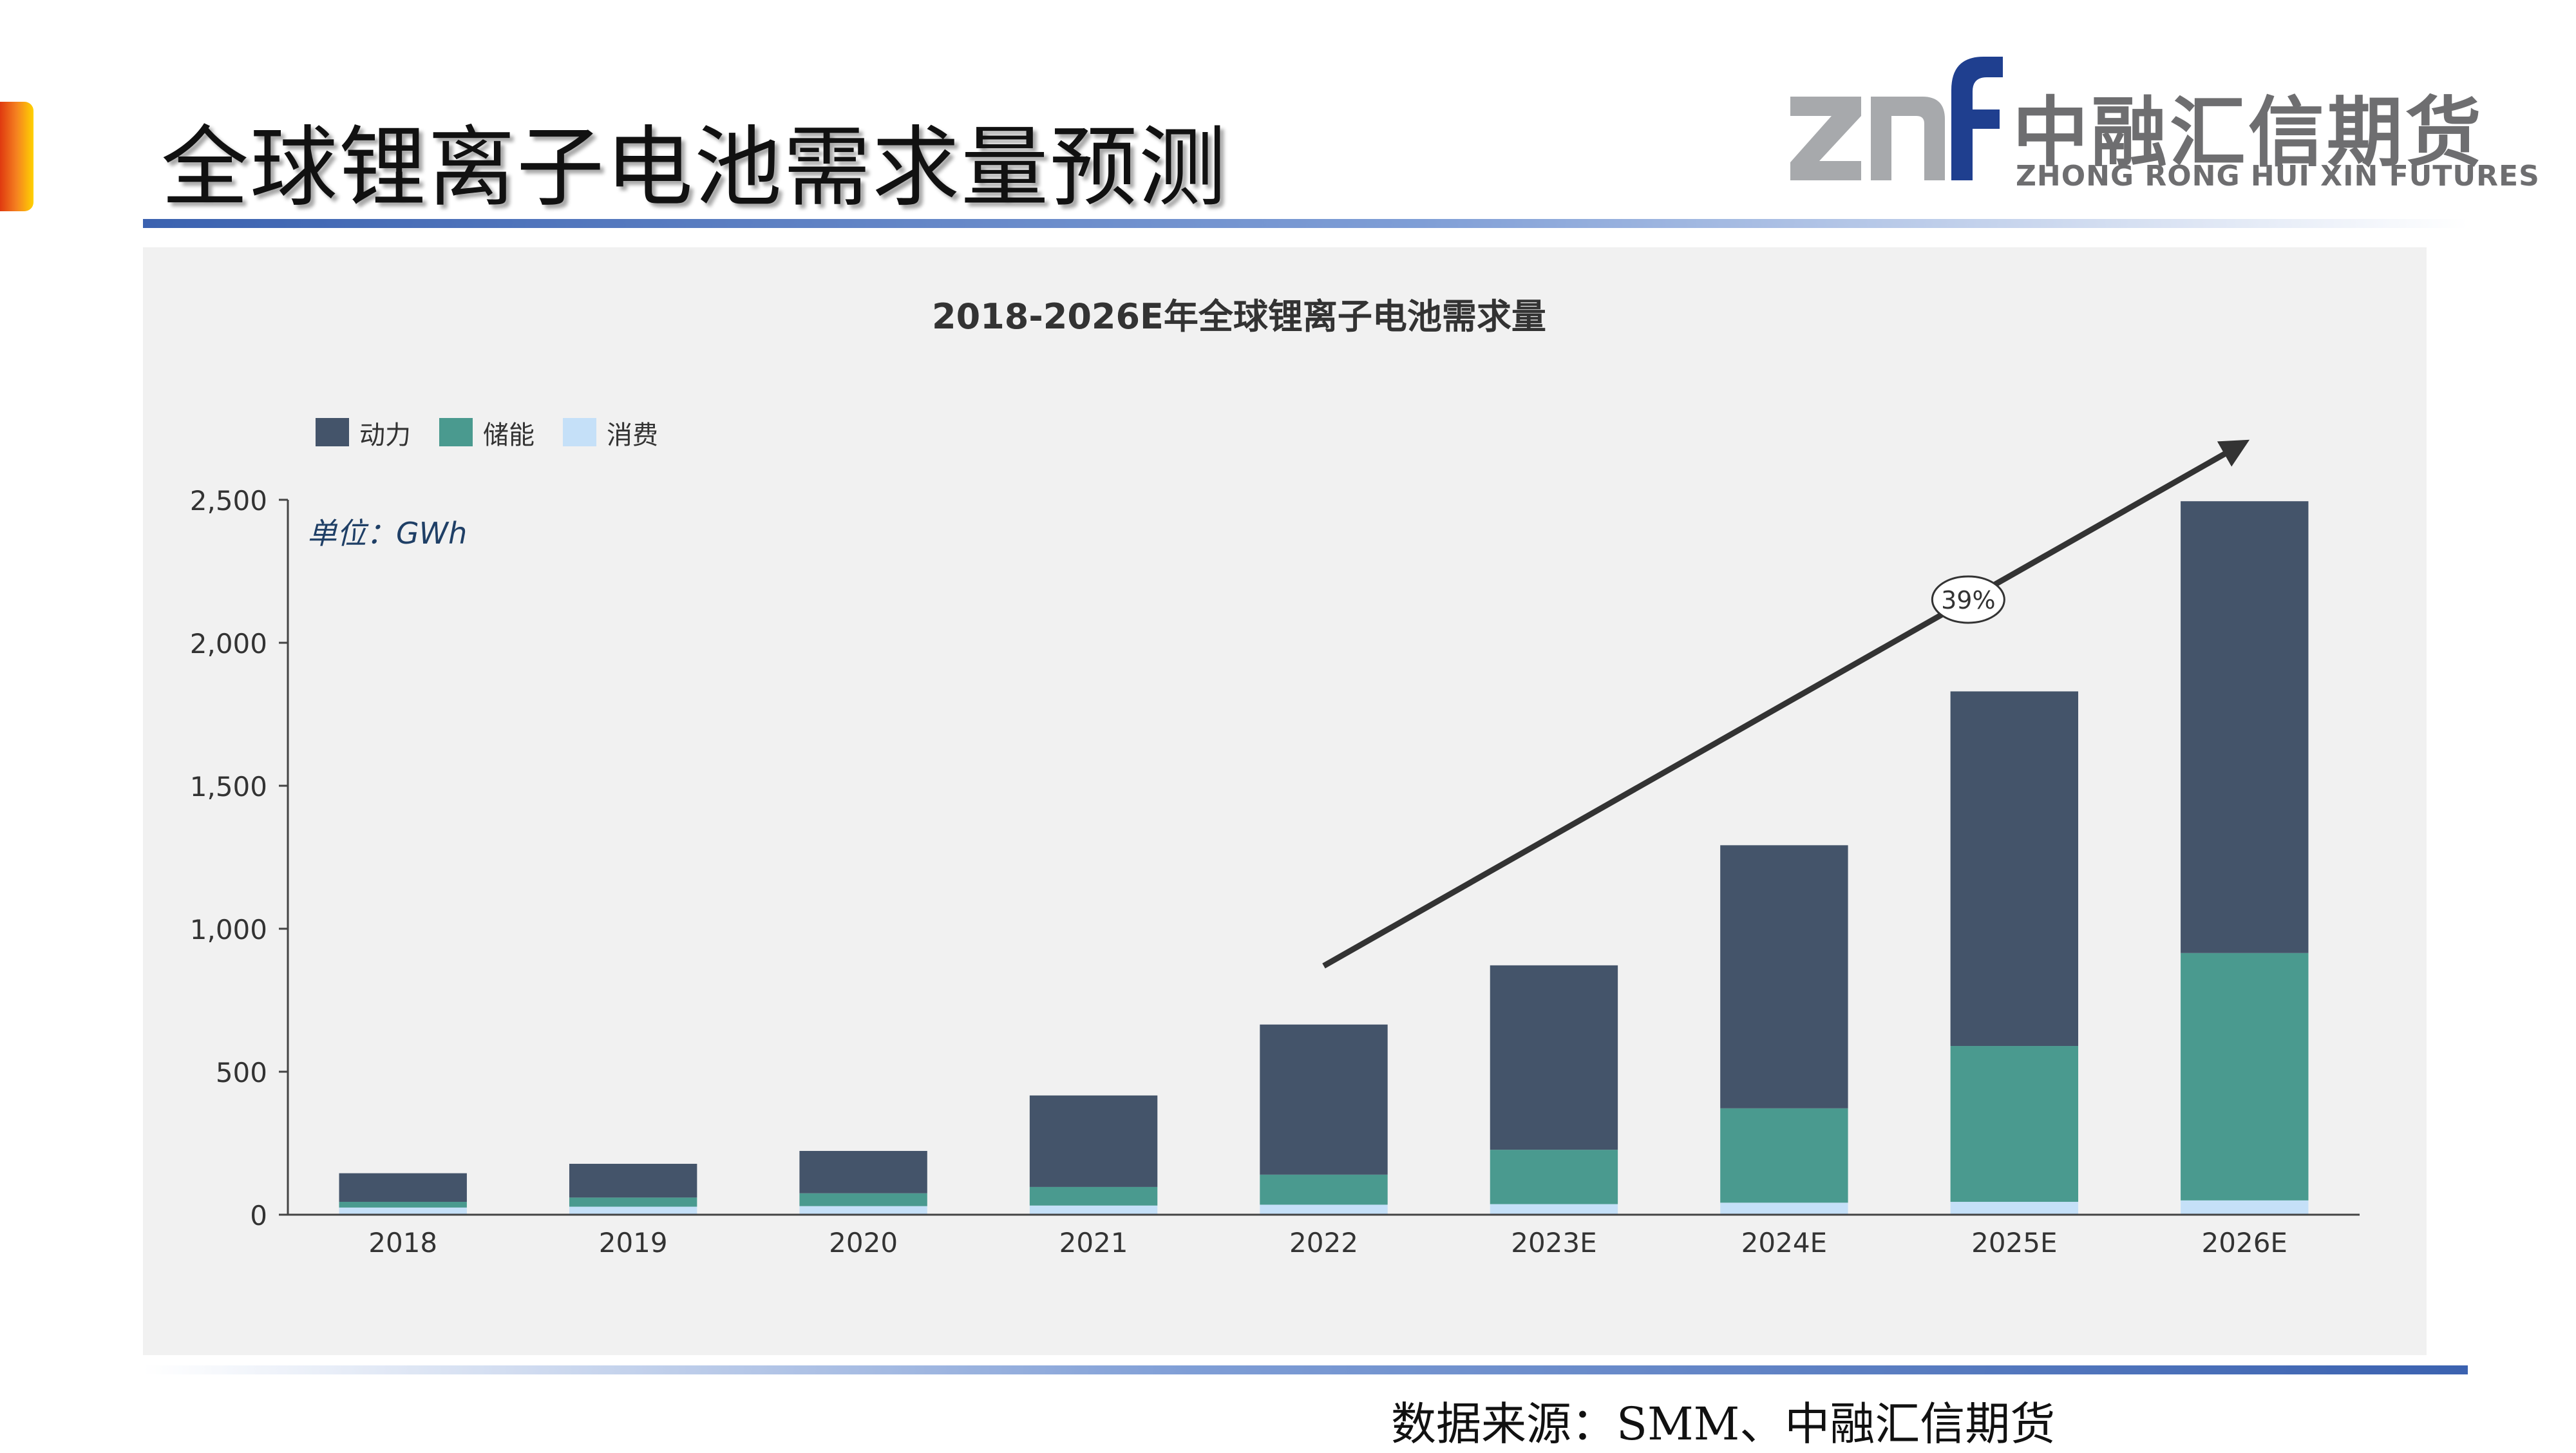 The width and height of the screenshot is (2576, 1453). I want to click on legend-label: 储能, so click(509, 435).